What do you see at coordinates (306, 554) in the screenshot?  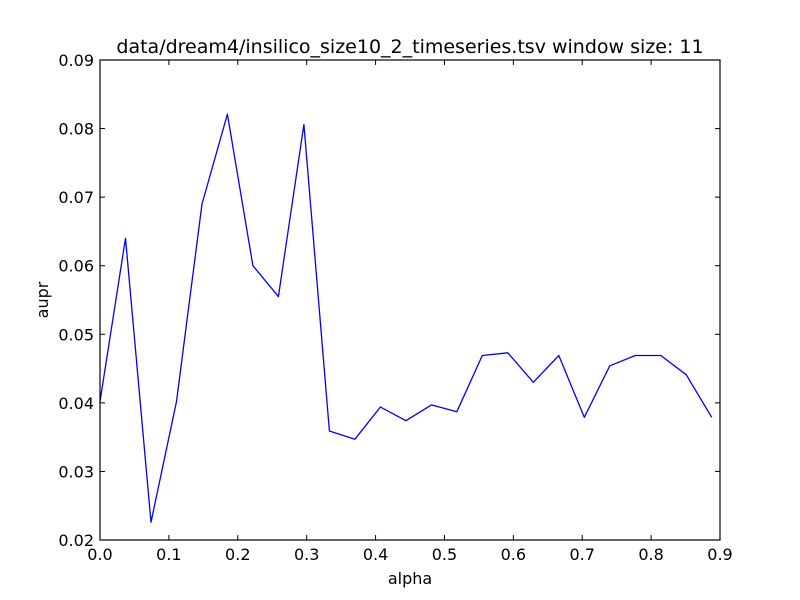 I see `x-tick-label: 0.3` at bounding box center [306, 554].